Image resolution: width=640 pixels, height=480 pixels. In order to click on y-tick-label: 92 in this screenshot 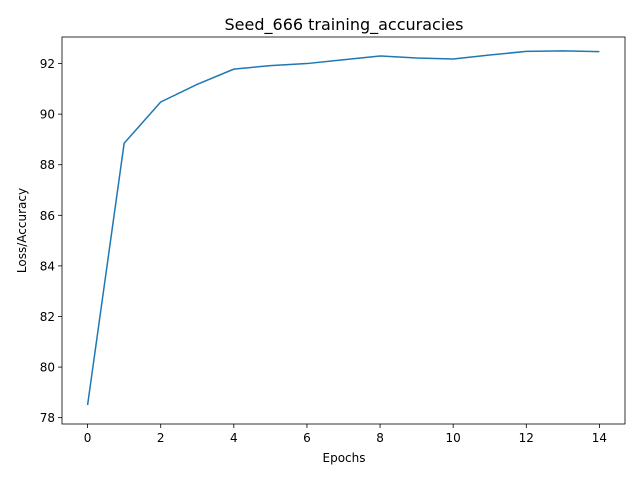, I will do `click(47, 64)`.